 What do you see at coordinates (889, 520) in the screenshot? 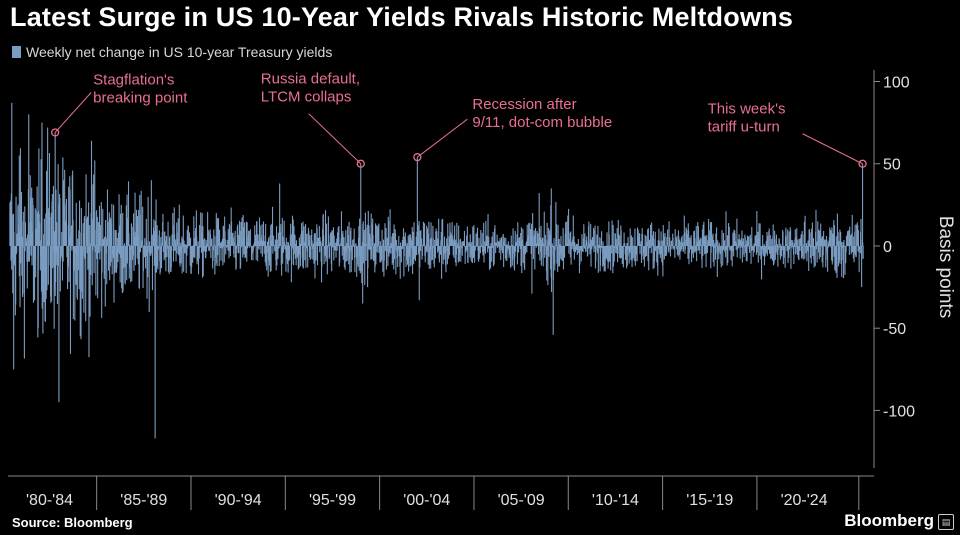
I see `brand-logo-text: Bloomberg` at bounding box center [889, 520].